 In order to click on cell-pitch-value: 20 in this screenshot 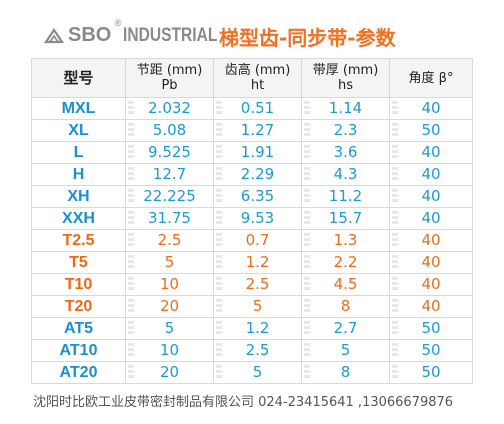, I will do `click(169, 372)`.